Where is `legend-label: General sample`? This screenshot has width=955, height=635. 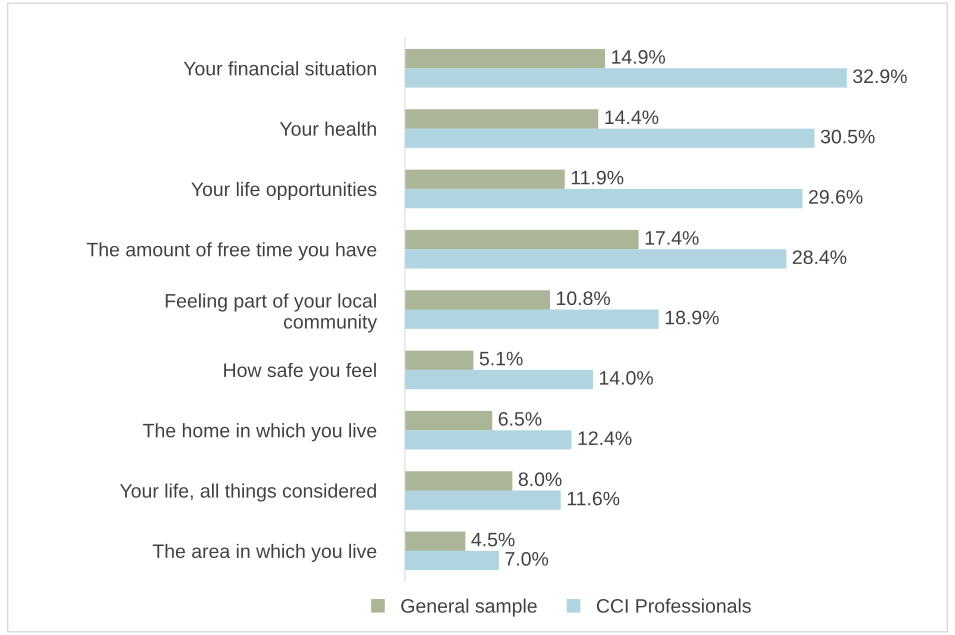 legend-label: General sample is located at coordinates (469, 607).